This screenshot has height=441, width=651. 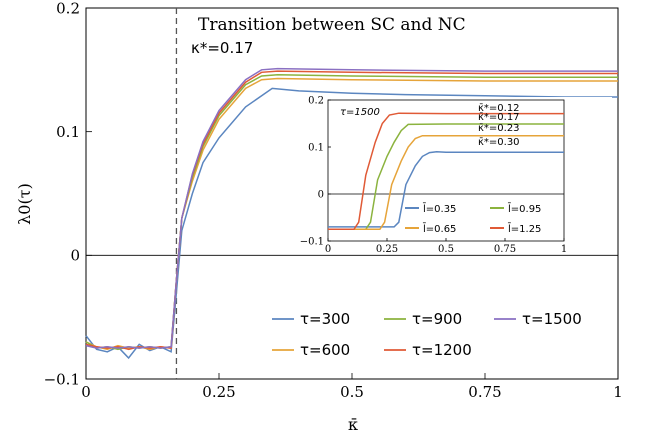 I want to click on inset-legend-label: l̄=0.35, so click(x=440, y=208).